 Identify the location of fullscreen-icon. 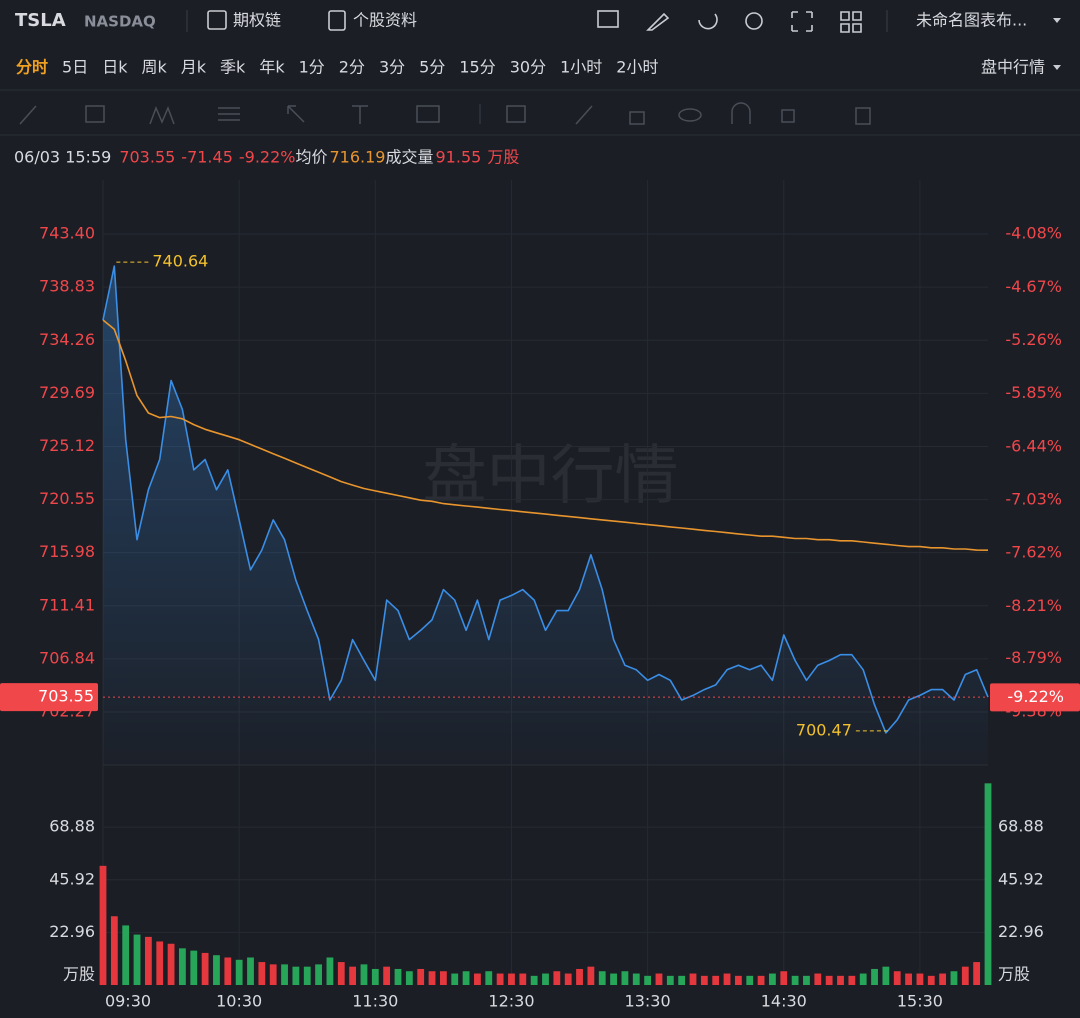
(802, 21).